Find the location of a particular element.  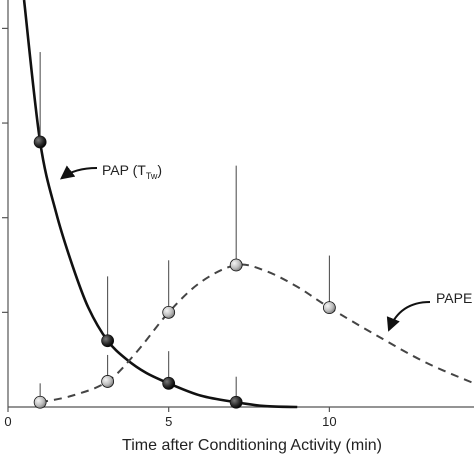

pap-annotation: PAP (TTw) is located at coordinates (132, 171).